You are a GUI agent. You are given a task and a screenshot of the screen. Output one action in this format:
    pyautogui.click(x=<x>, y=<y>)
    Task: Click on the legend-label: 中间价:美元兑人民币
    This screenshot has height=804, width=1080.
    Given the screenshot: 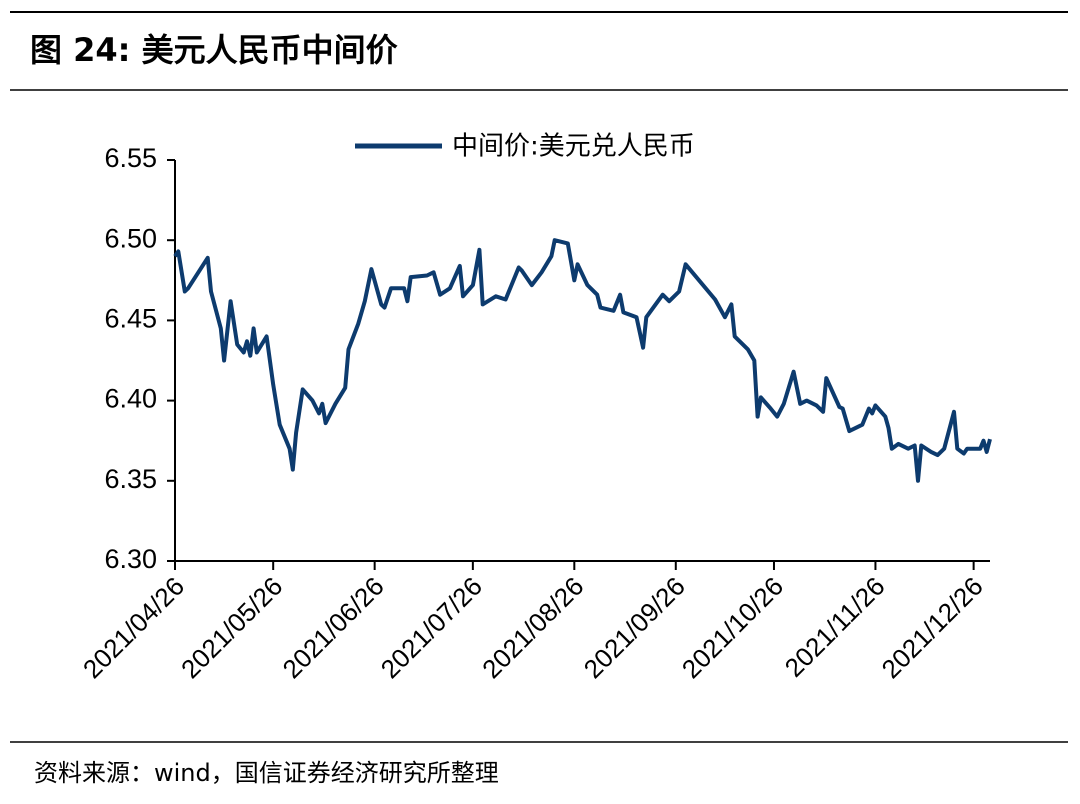 What is the action you would take?
    pyautogui.click(x=573, y=147)
    